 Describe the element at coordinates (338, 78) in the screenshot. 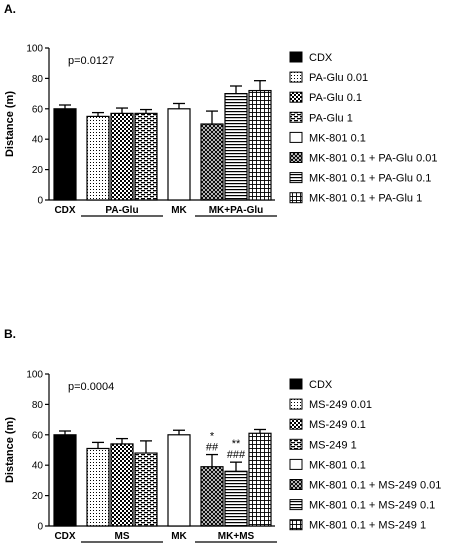

I see `legend-label: PA-Glu 0.01` at that location.